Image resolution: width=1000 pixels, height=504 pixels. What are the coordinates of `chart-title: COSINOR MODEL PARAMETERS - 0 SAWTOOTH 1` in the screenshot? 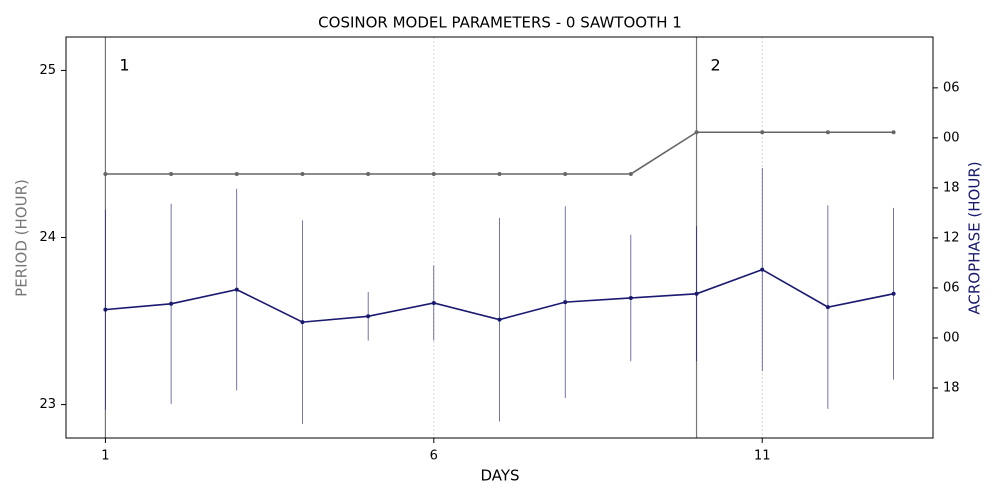 It's located at (500, 23).